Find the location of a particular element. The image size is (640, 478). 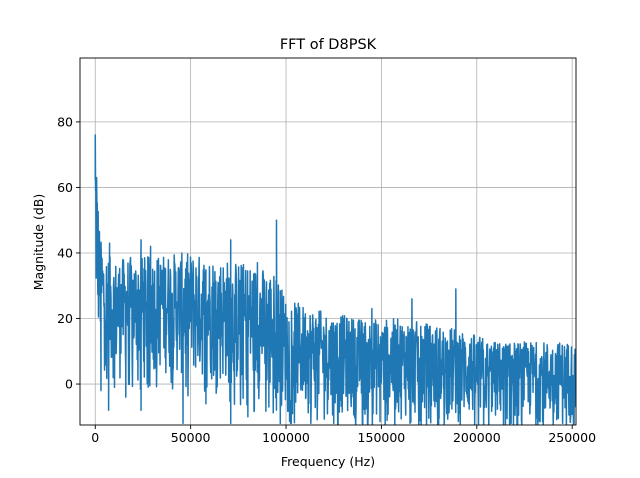

y-tick-label: 60 is located at coordinates (65, 187).